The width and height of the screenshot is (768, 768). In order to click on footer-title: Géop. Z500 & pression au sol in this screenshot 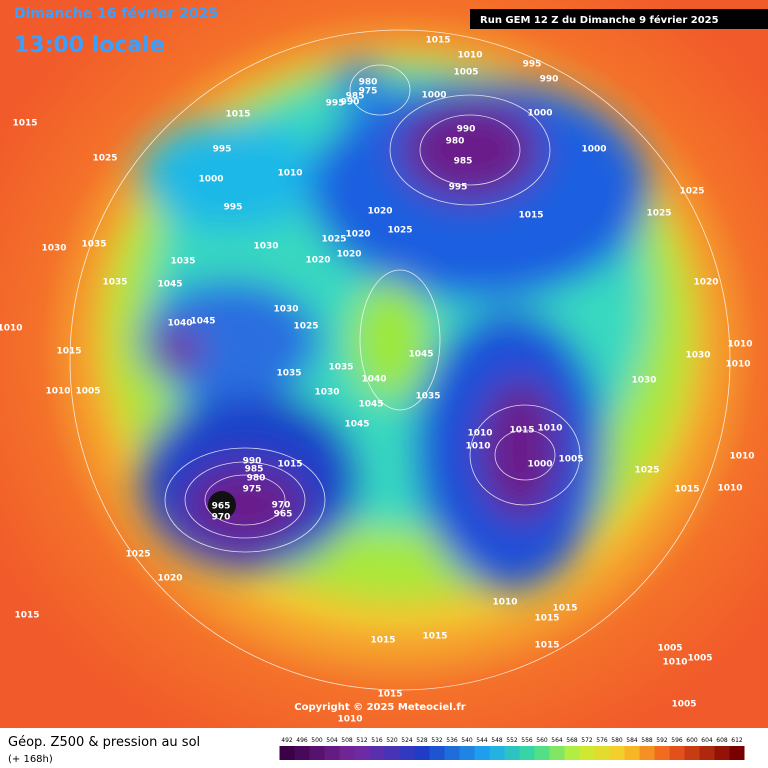, I will do `click(104, 742)`.